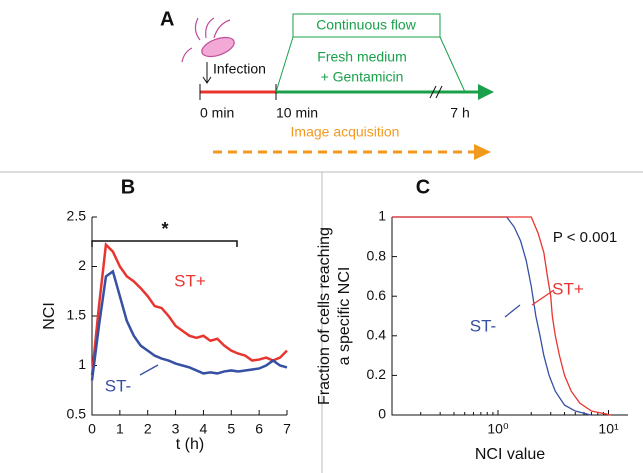 This screenshot has width=643, height=473. Describe the element at coordinates (164, 229) in the screenshot. I see `annotation: *` at that location.